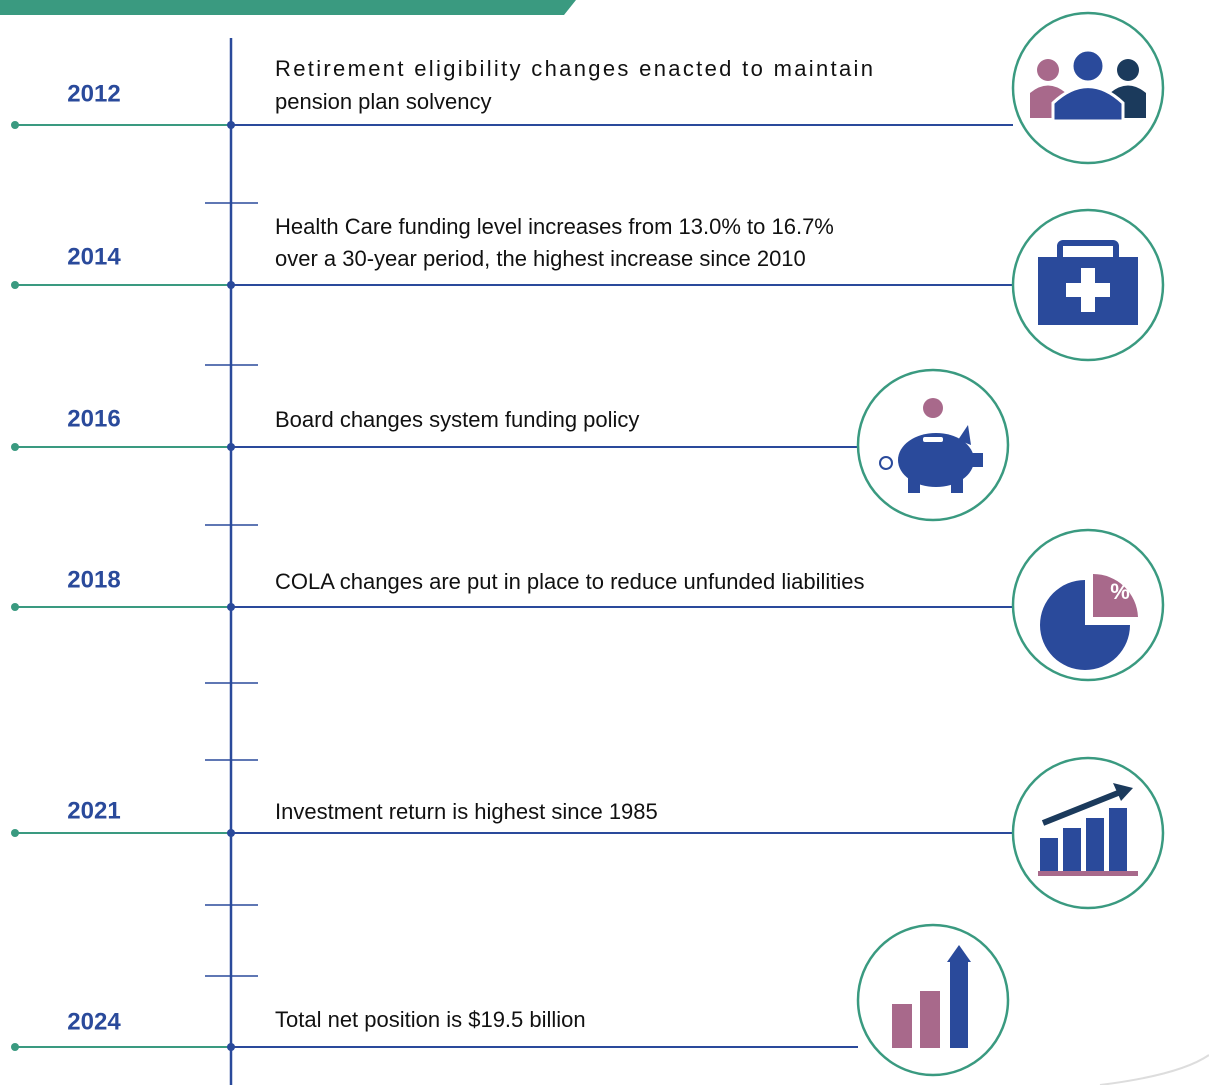  I want to click on event-icon: %, so click(1088, 605).